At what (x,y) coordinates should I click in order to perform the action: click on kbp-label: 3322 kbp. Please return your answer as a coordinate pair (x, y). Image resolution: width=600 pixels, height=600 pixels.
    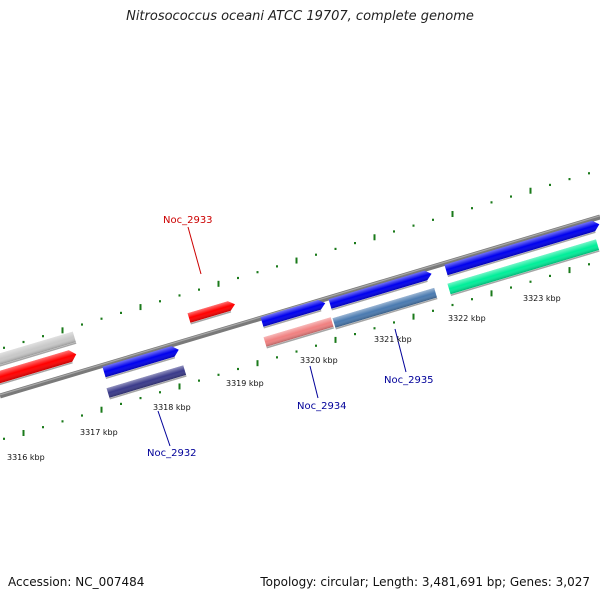
    Looking at the image, I should click on (467, 318).